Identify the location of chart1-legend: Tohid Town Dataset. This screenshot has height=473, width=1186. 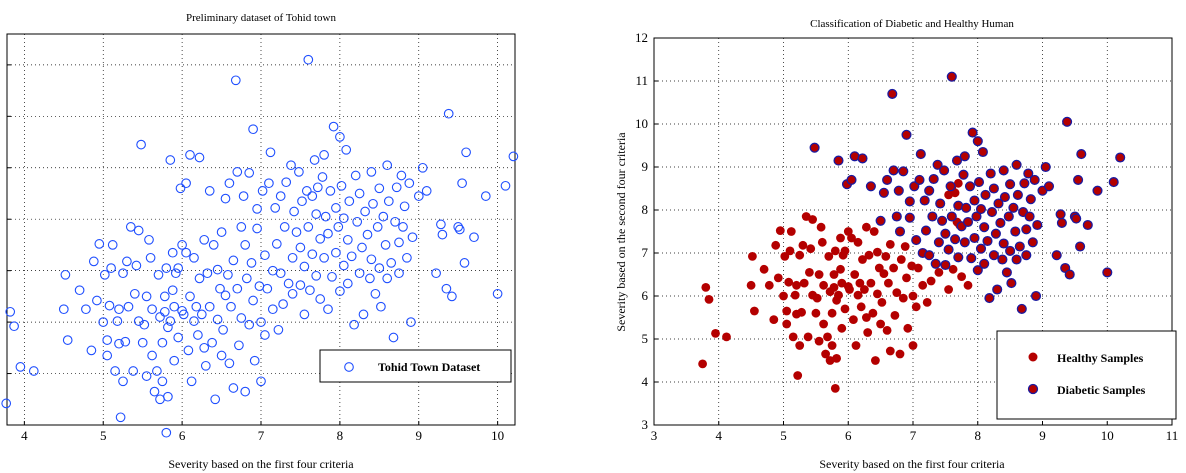
(415, 366).